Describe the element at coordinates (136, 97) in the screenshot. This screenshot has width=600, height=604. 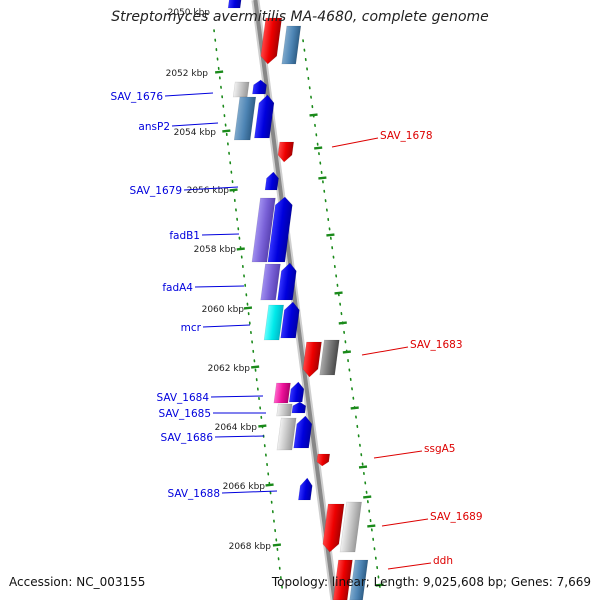
I see `left-gene-label: SAV_1676` at that location.